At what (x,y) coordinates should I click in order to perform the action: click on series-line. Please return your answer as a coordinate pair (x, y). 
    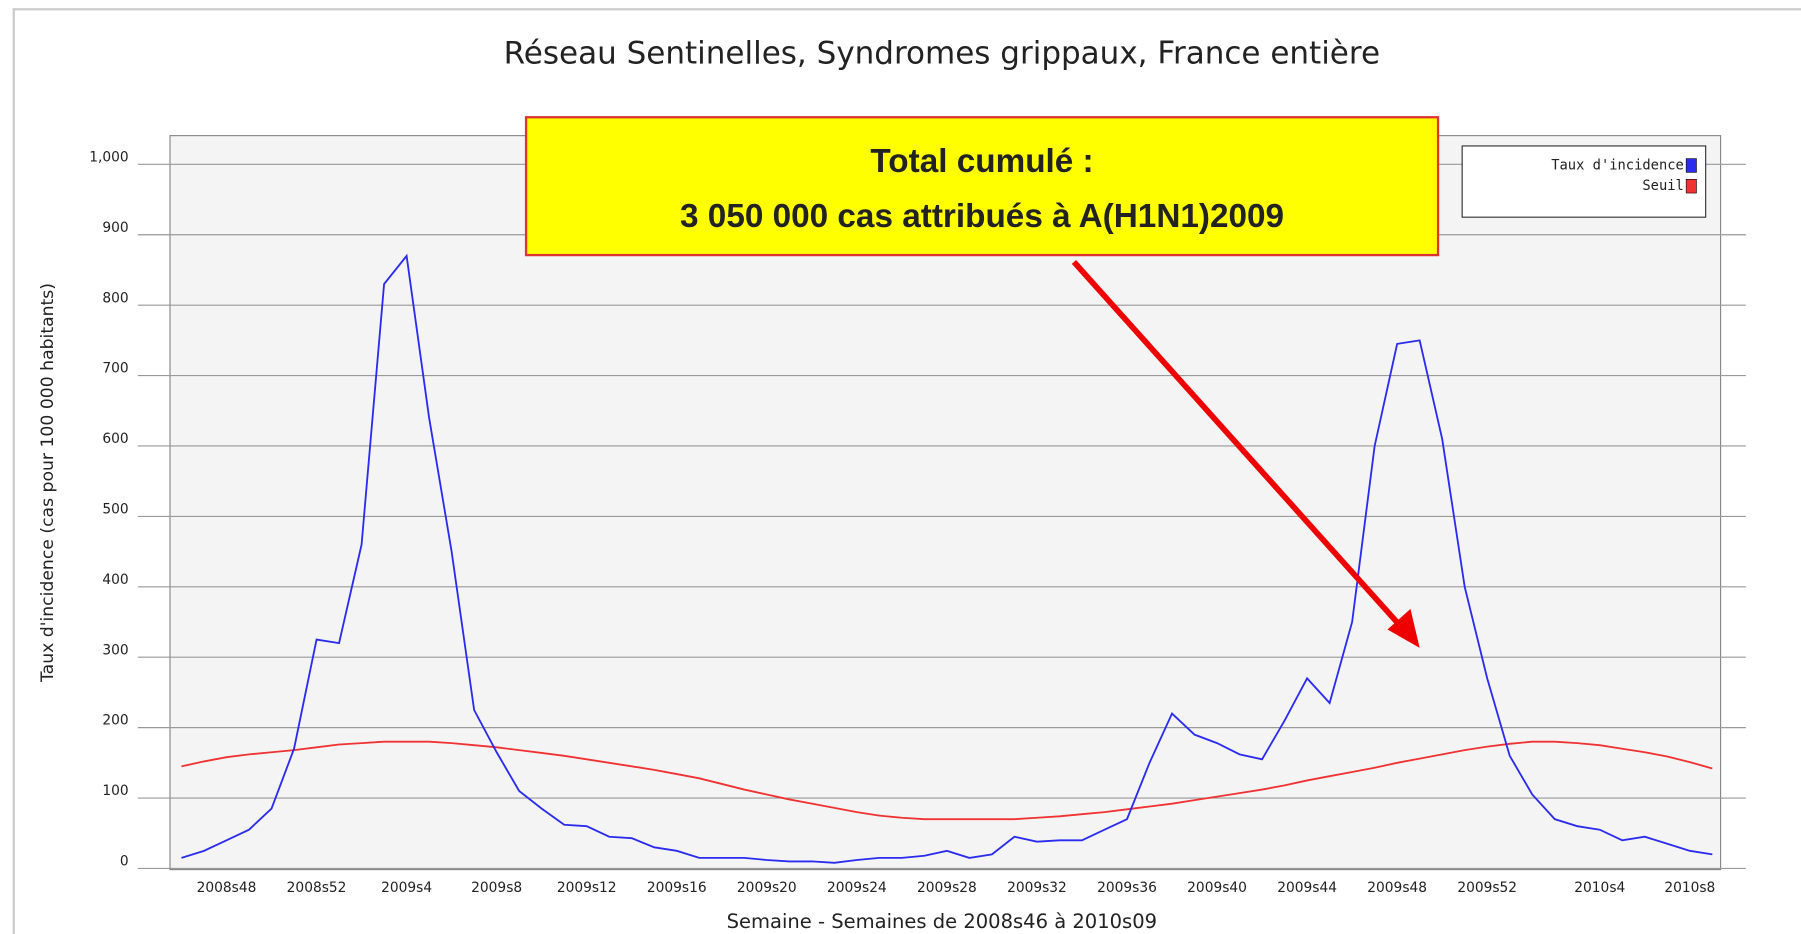
    Looking at the image, I should click on (947, 780).